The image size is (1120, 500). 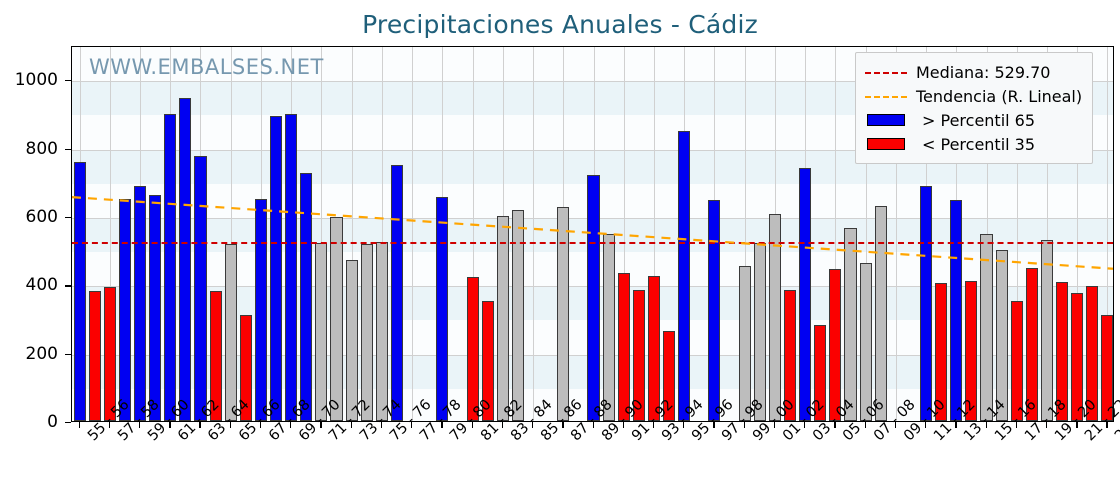 What do you see at coordinates (411, 421) in the screenshot?
I see `x-axis-tick-label: 75 - 76` at bounding box center [411, 421].